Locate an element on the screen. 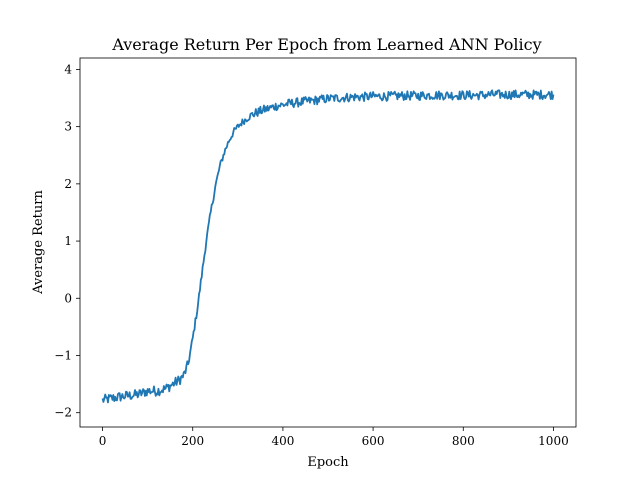  x-tick-label: 1000 is located at coordinates (553, 441).